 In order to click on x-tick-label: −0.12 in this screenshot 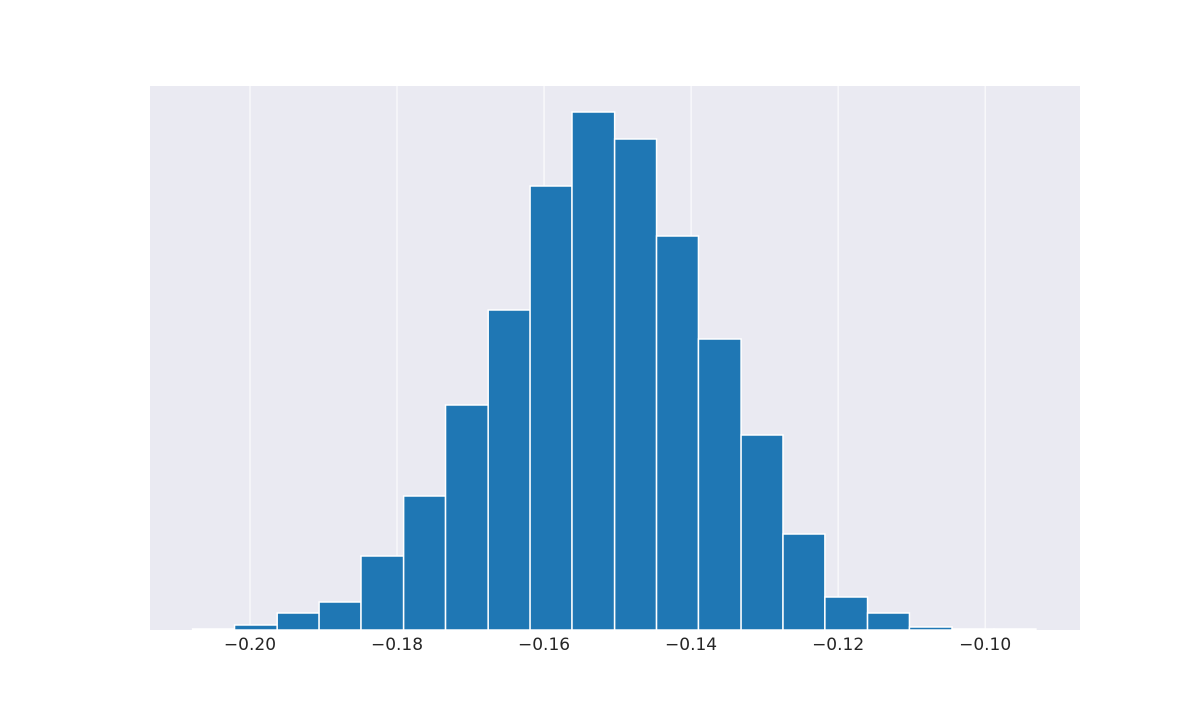, I will do `click(838, 645)`.